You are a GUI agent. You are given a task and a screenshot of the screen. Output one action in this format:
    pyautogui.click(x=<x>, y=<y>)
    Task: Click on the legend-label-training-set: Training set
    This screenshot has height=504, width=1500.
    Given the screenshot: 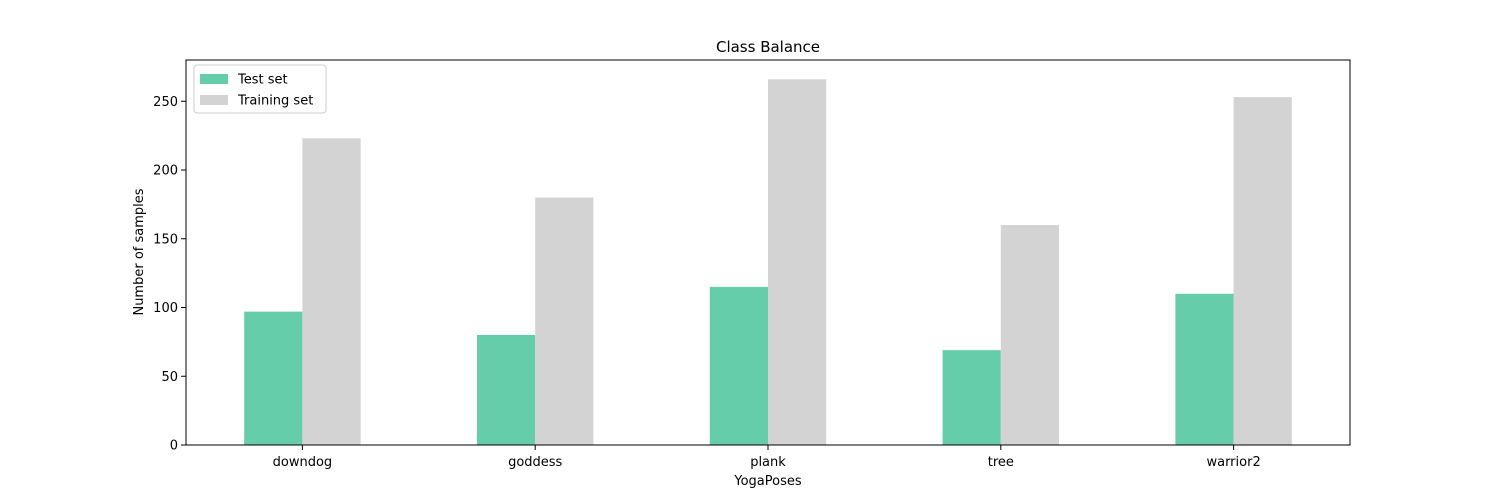 What is the action you would take?
    pyautogui.click(x=275, y=101)
    